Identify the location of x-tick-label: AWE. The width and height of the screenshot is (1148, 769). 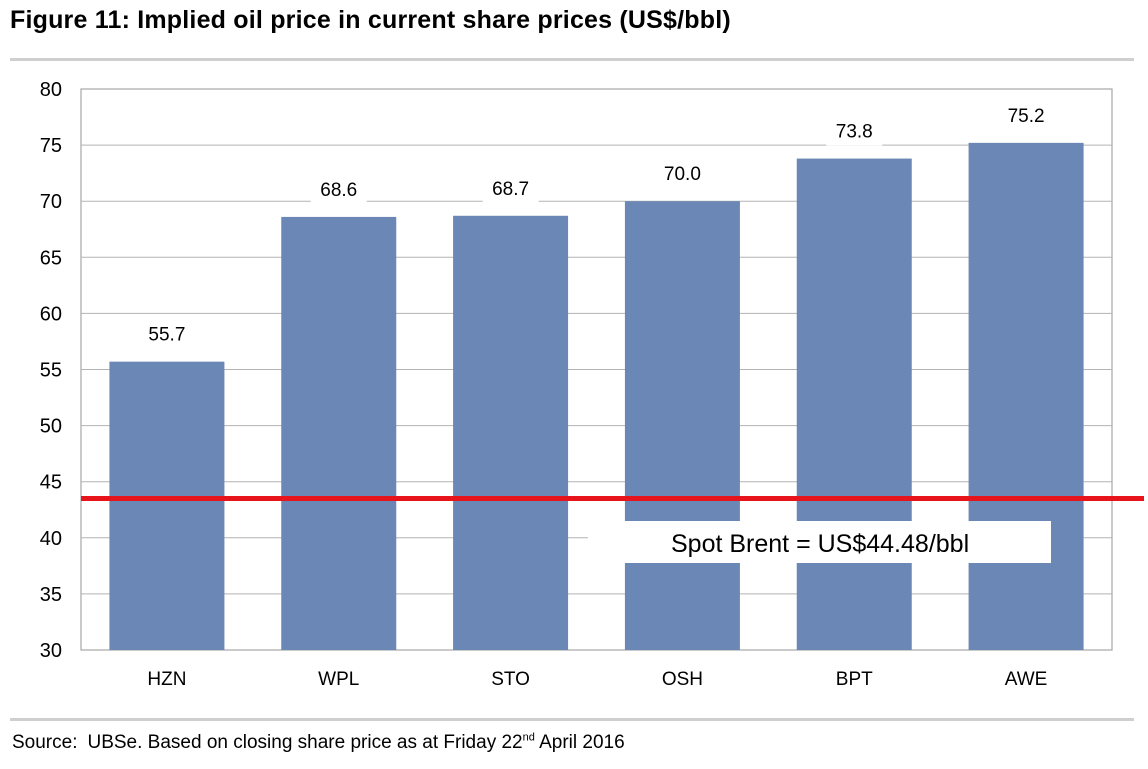
(1026, 679).